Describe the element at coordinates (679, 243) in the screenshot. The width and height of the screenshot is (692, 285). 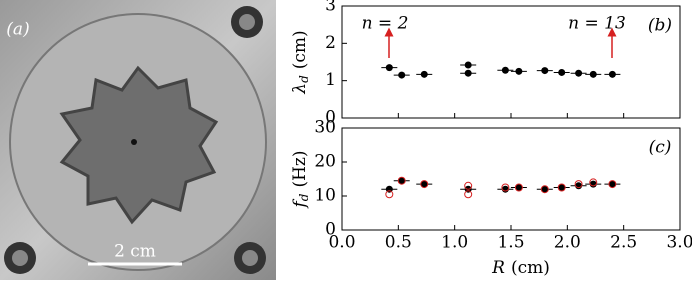
I see `x-tick-label: 3.0` at that location.